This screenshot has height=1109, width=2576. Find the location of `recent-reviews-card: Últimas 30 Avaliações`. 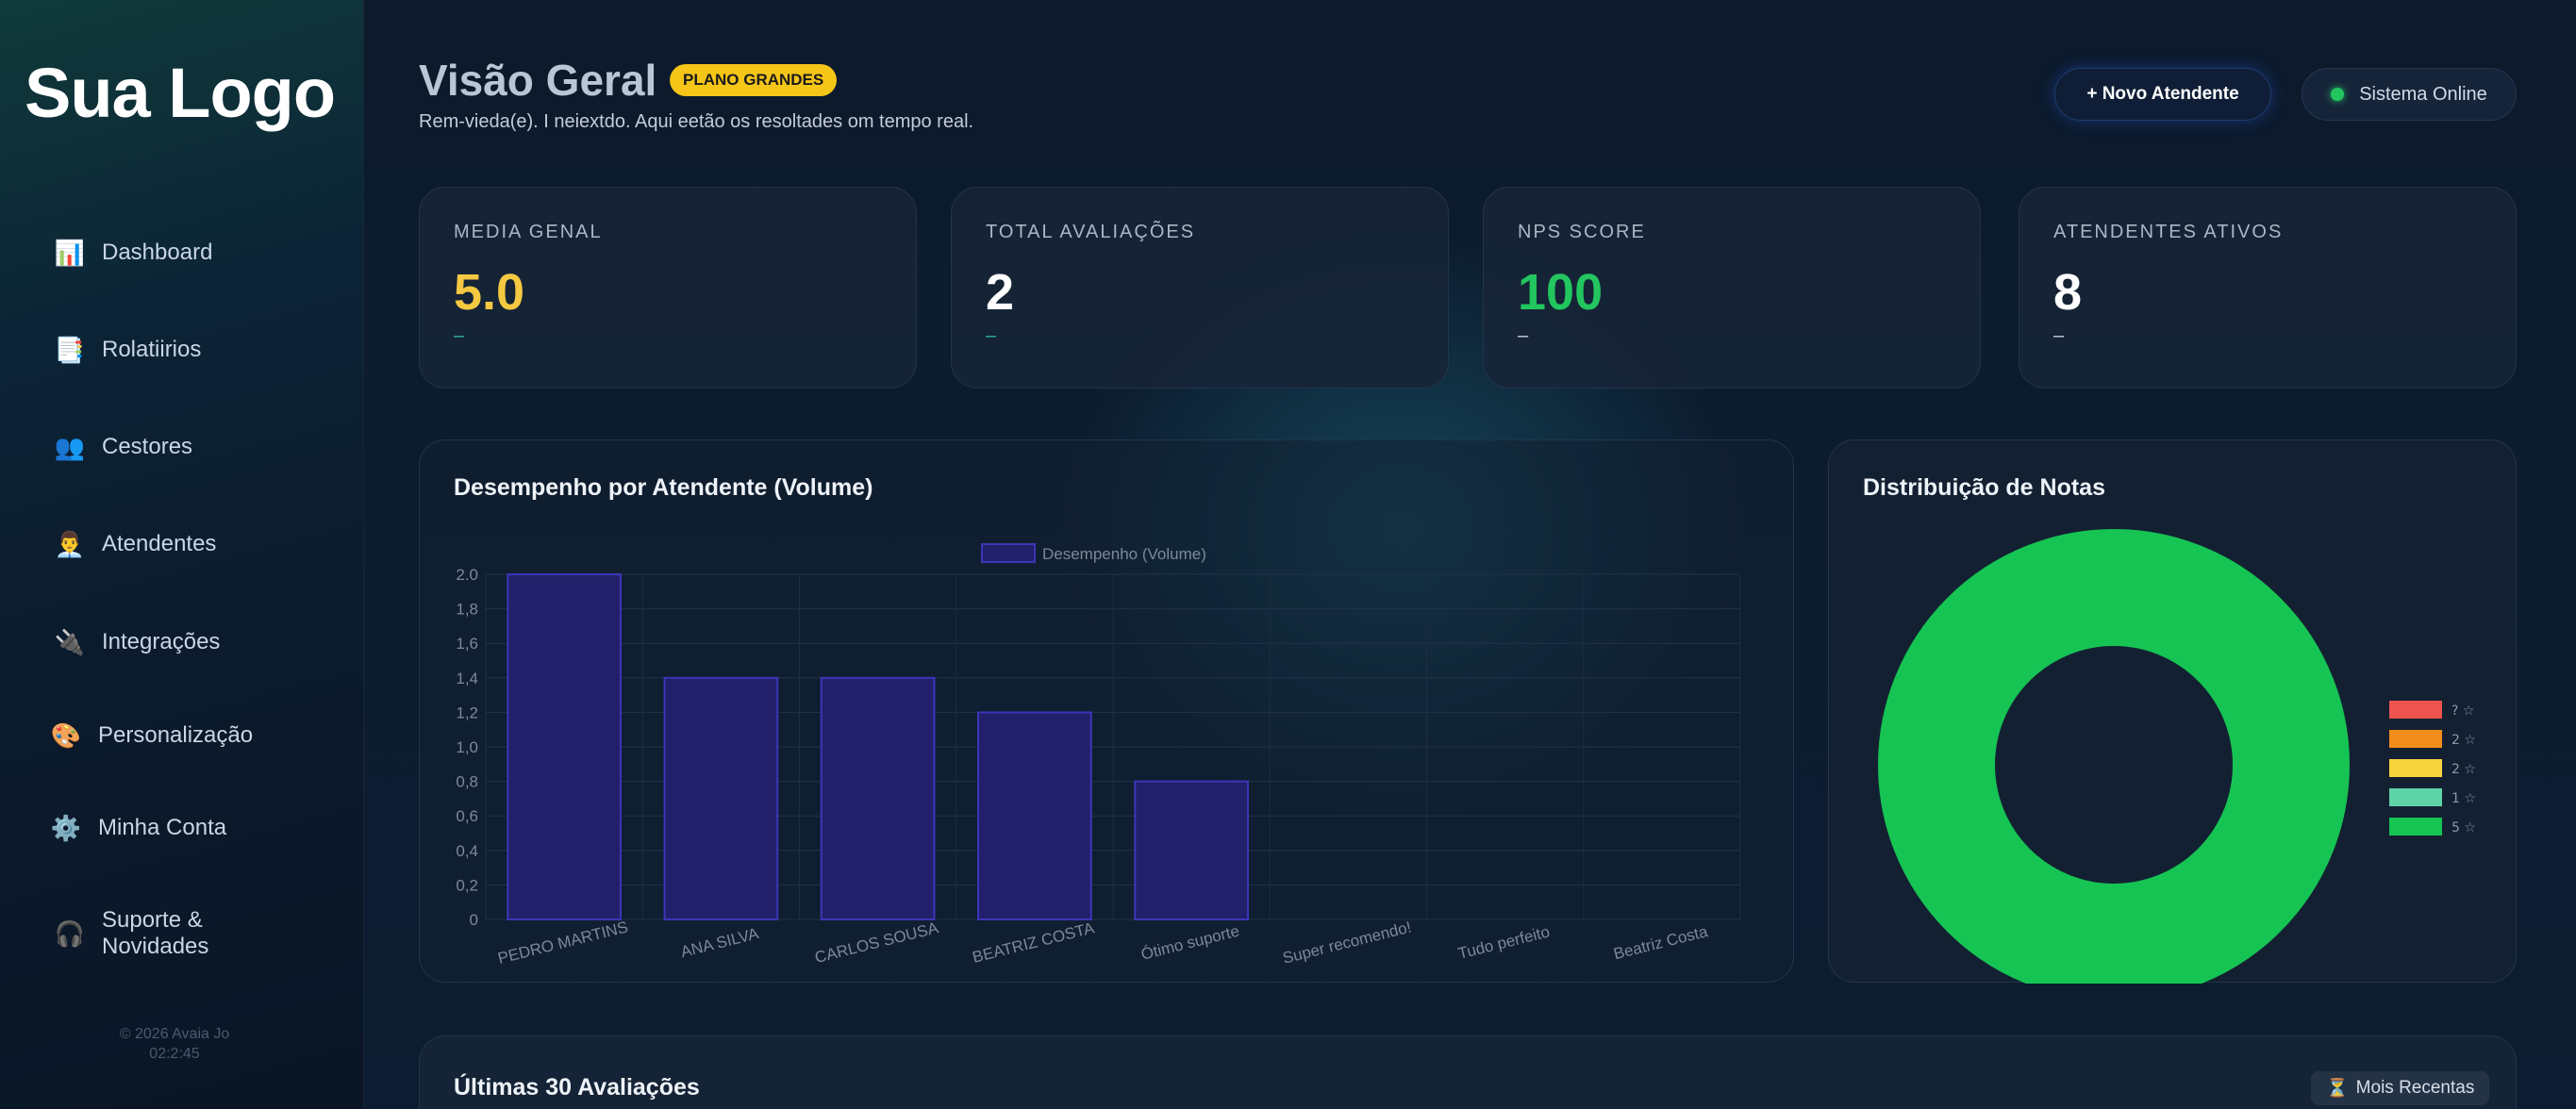

recent-reviews-card: Últimas 30 Avaliações is located at coordinates (1468, 1072).